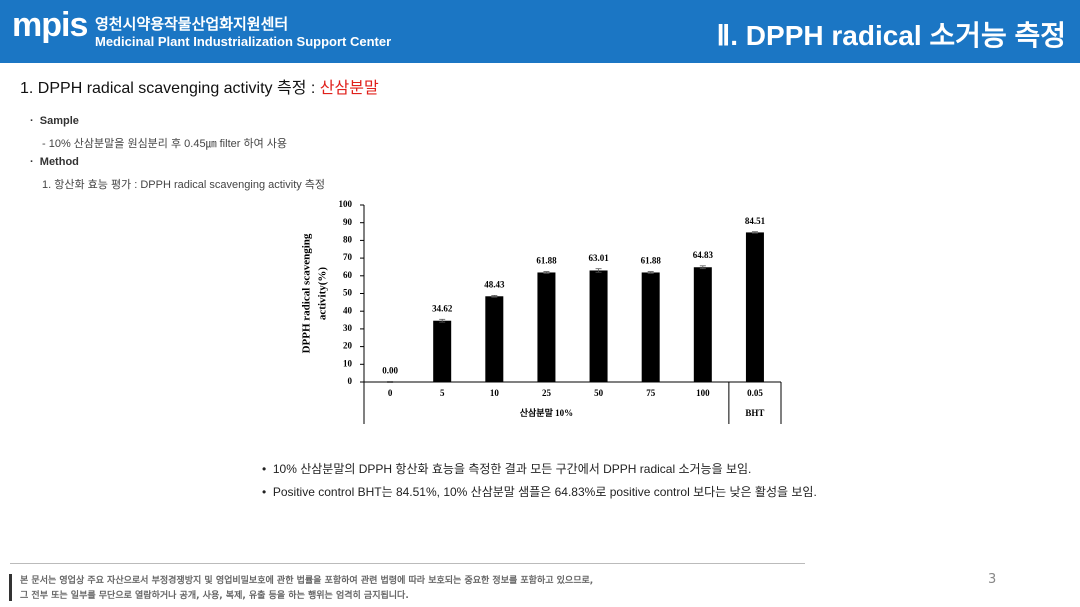 This screenshot has height=607, width=1080. I want to click on value-label: 84.51, so click(755, 221).